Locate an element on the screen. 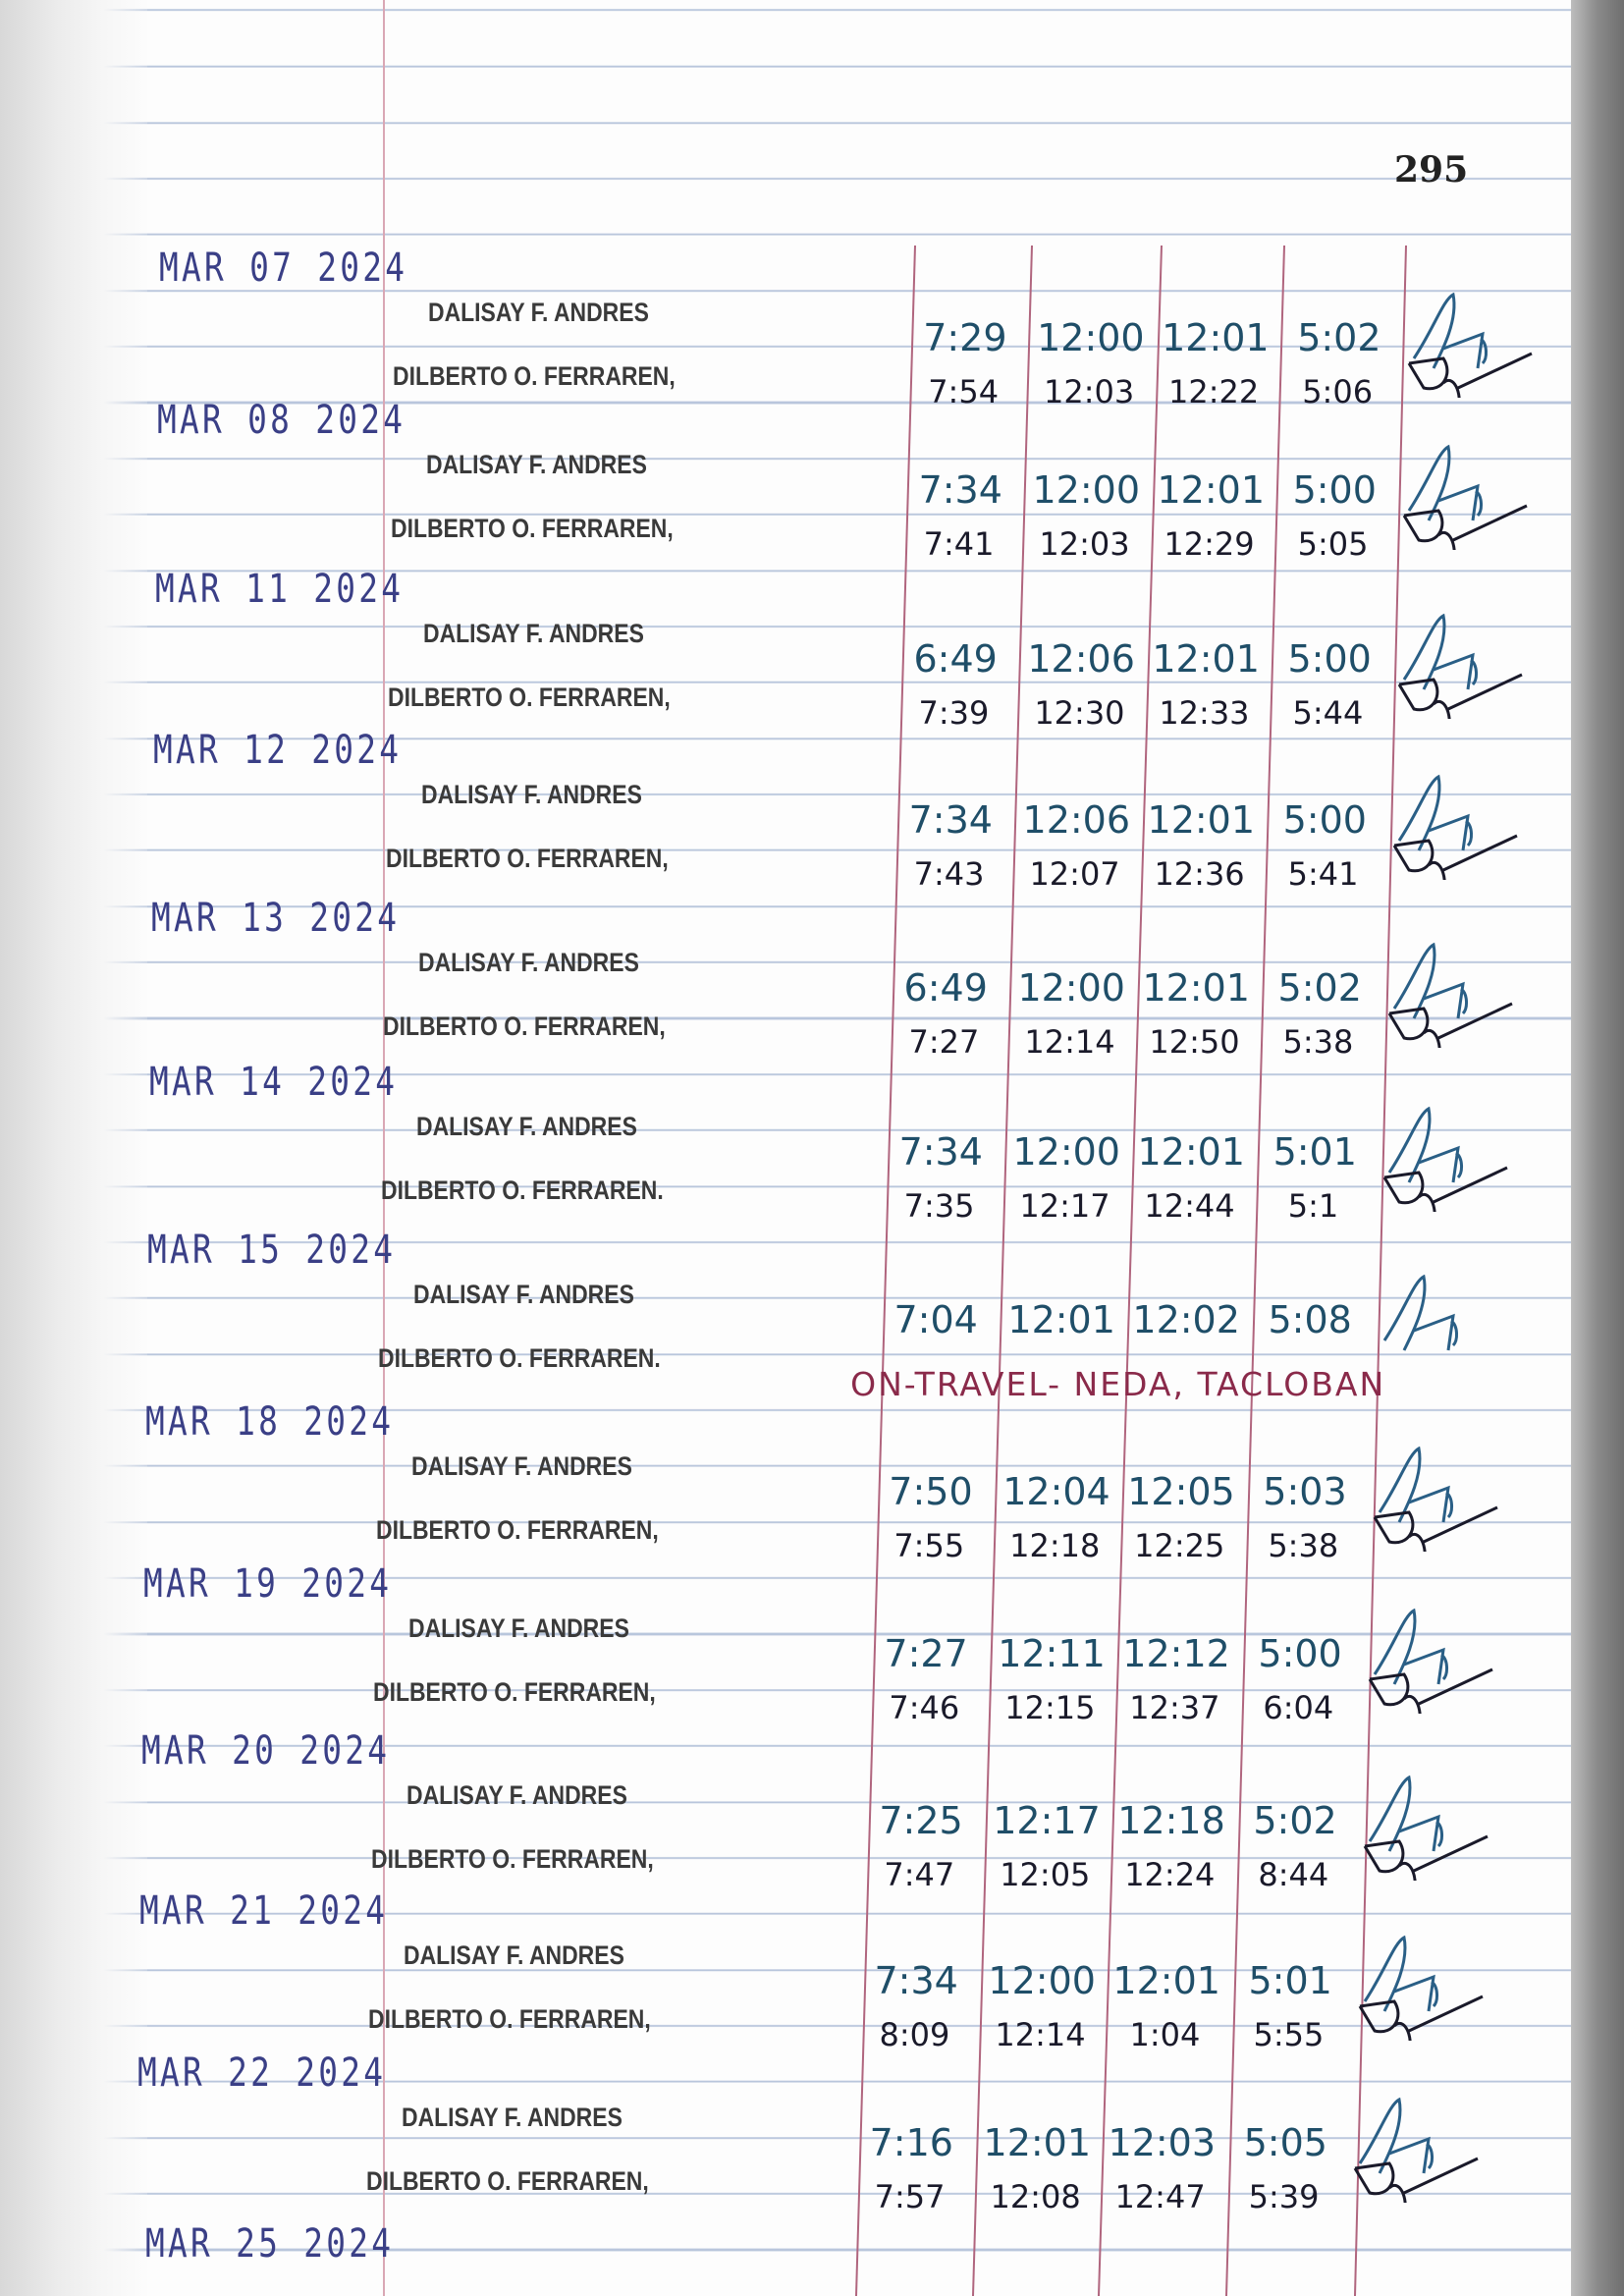 Image resolution: width=1624 pixels, height=2296 pixels. time-in-pm: 12:05 is located at coordinates (1181, 1491).